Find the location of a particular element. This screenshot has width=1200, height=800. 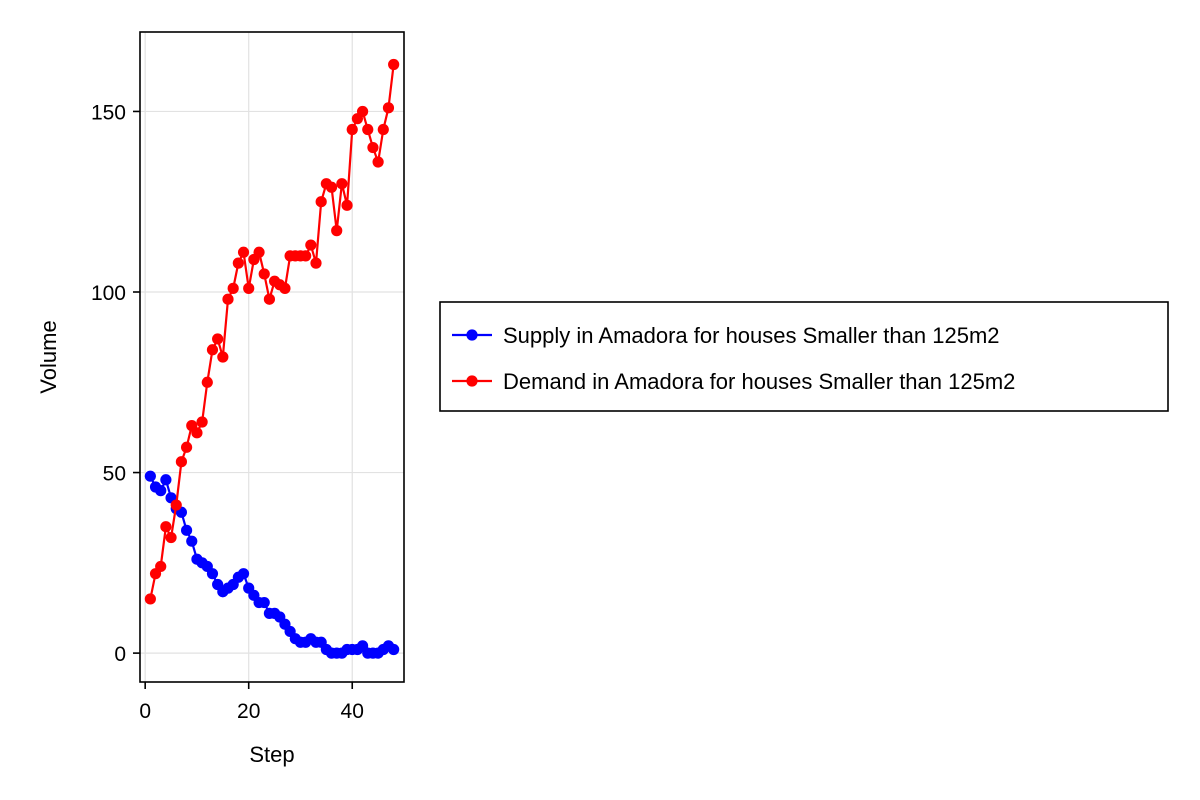

x-tick-label: 0 is located at coordinates (145, 711).